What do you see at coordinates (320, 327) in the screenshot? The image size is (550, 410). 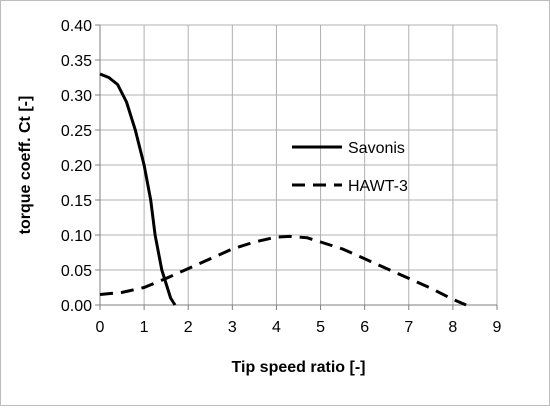 I see `x-tick-label: 5` at bounding box center [320, 327].